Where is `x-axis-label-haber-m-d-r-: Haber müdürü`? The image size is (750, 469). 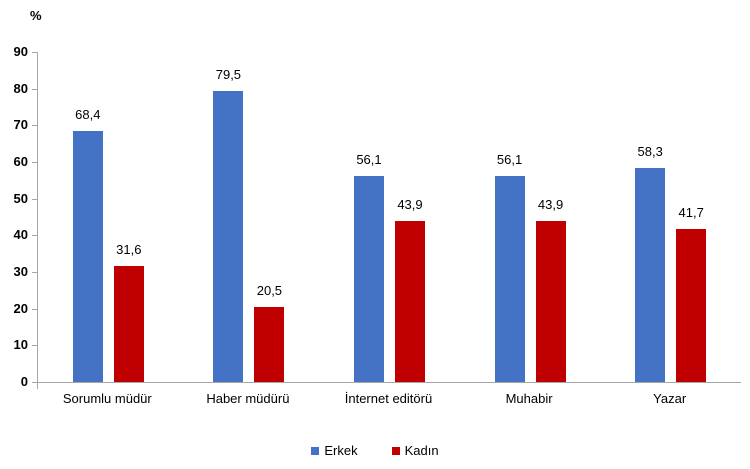 x-axis-label-haber-m-d-r-: Haber müdürü is located at coordinates (248, 398).